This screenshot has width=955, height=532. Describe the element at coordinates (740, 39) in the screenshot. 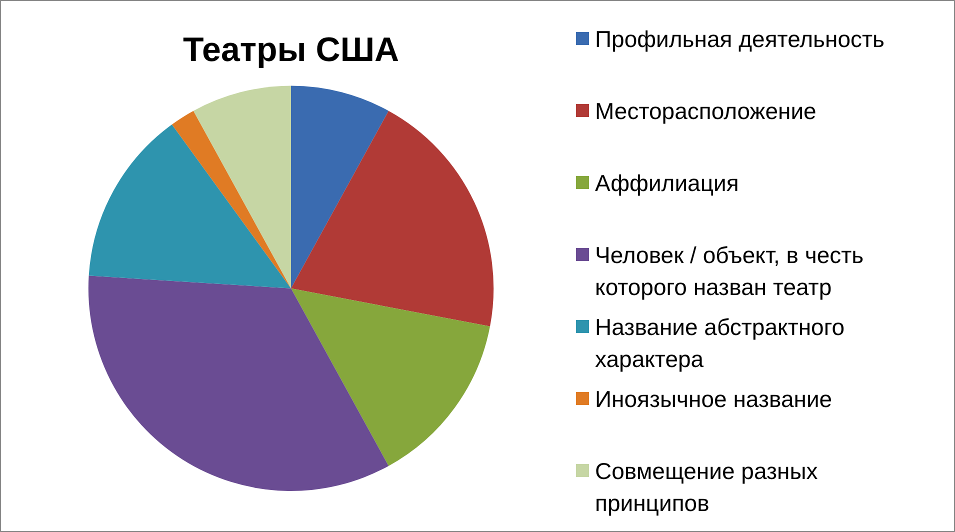

I see `legend-label: Профильная деятельность` at that location.